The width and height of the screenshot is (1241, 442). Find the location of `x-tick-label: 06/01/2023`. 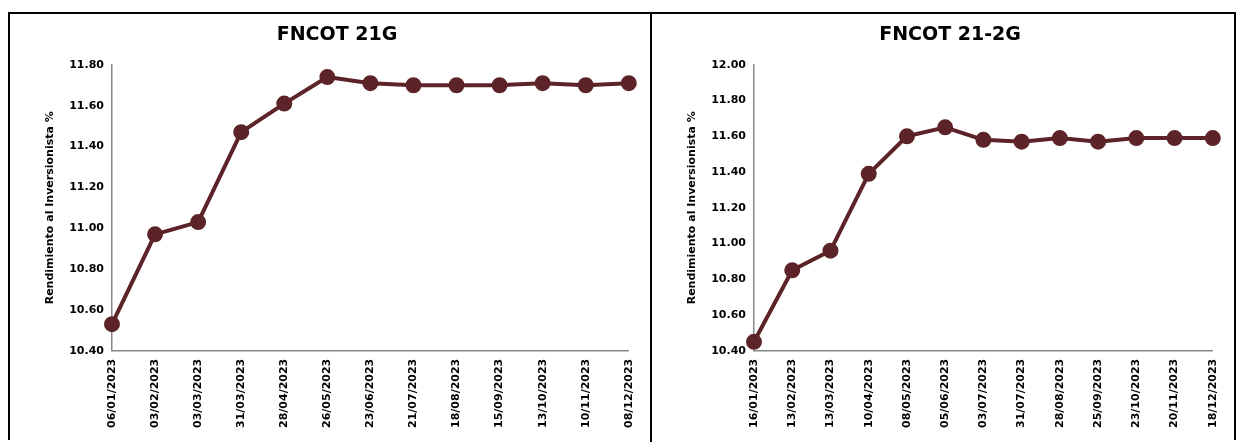

x-tick-label: 06/01/2023 is located at coordinates (111, 393).